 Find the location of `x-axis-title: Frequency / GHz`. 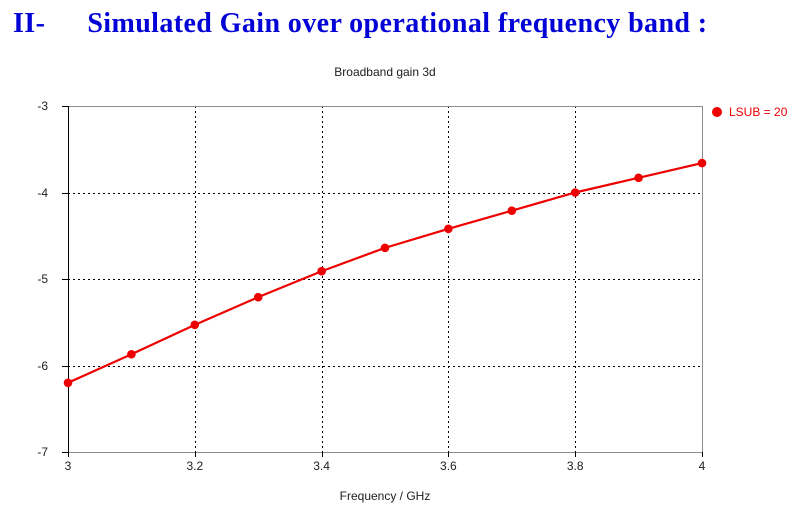

x-axis-title: Frequency / GHz is located at coordinates (385, 496).